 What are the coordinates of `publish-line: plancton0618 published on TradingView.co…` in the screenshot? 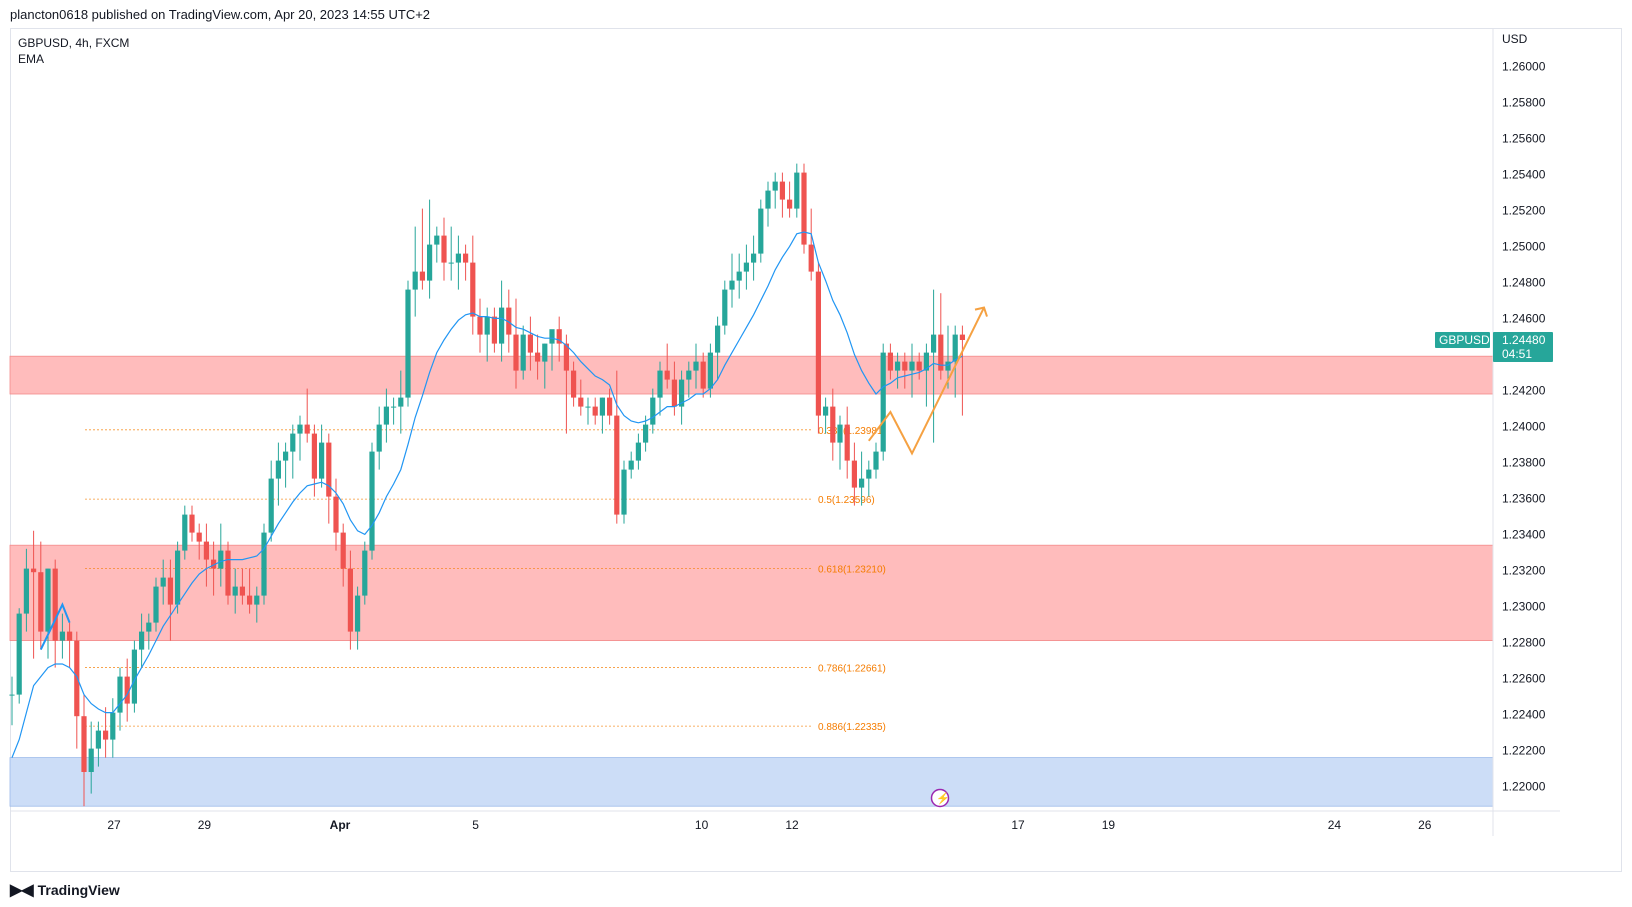 It's located at (220, 14).